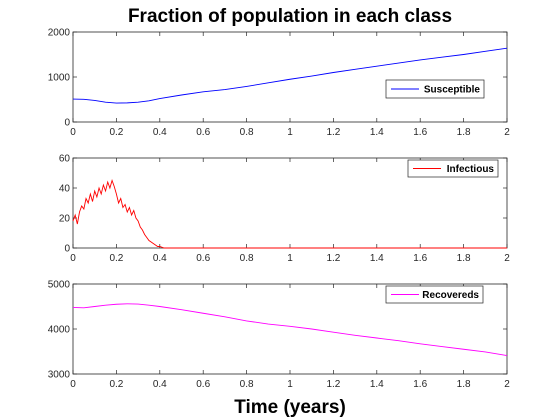  What do you see at coordinates (452, 90) in the screenshot?
I see `legend-label: Susceptible` at bounding box center [452, 90].